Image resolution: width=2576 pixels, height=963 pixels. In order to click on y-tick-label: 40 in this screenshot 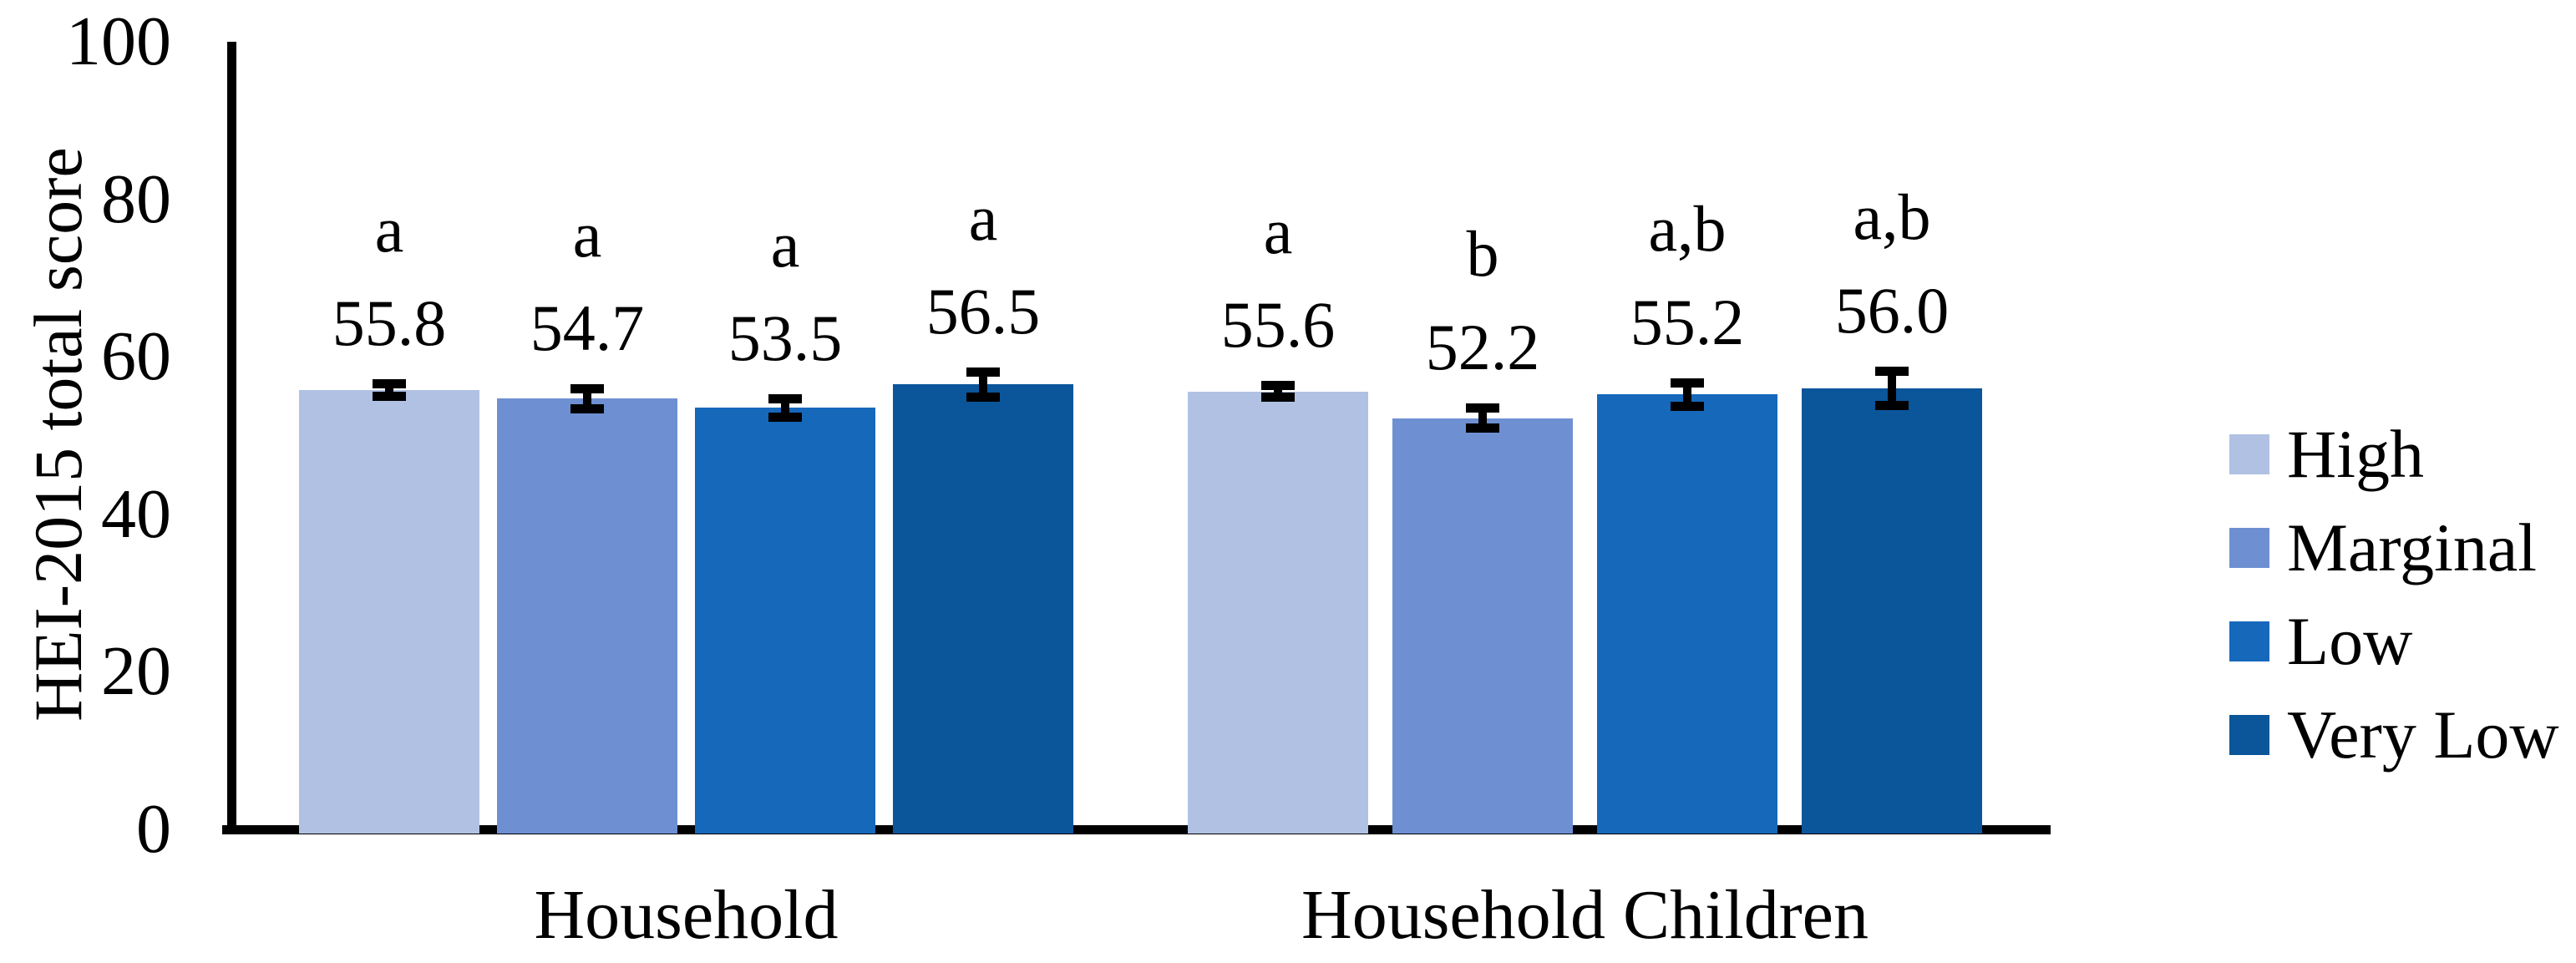, I will do `click(136, 513)`.